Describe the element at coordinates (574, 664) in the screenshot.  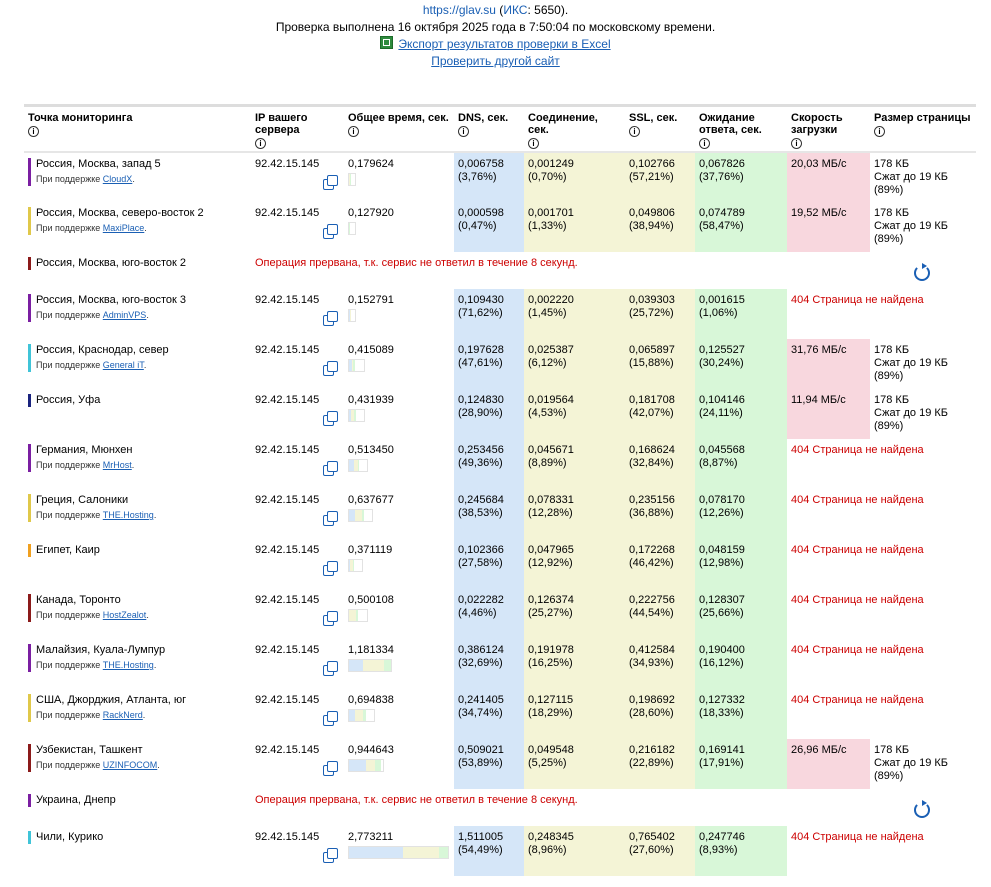
I see `connection-cell: 0,191978 (16,25%)` at that location.